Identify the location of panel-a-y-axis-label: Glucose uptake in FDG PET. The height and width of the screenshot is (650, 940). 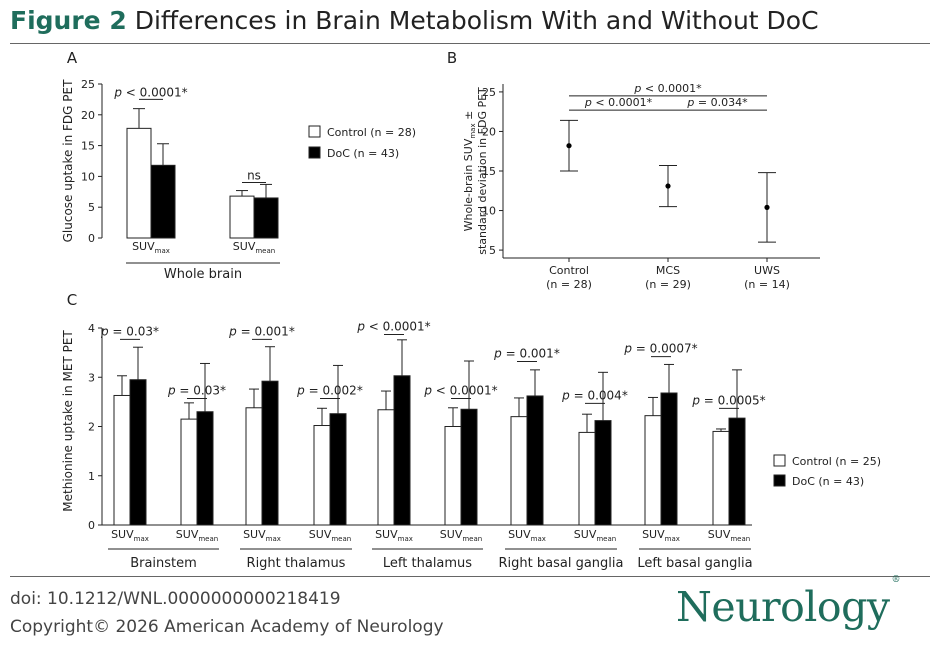
(68, 160).